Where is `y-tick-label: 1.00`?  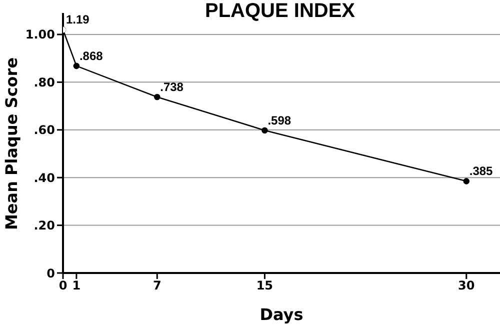
y-tick-label: 1.00 is located at coordinates (40, 35).